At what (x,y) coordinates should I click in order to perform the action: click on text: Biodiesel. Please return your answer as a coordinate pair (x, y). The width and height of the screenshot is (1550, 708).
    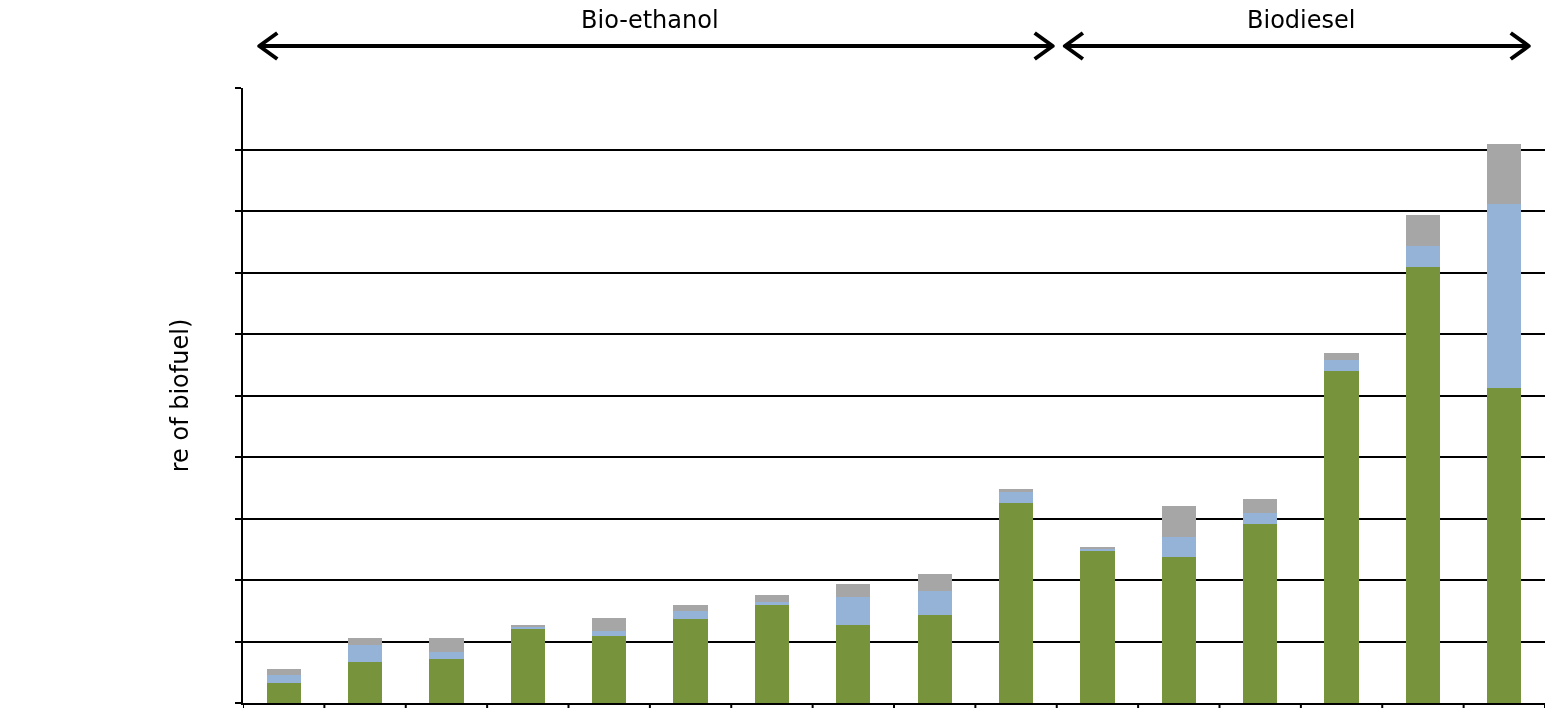
    Looking at the image, I should click on (1301, 20).